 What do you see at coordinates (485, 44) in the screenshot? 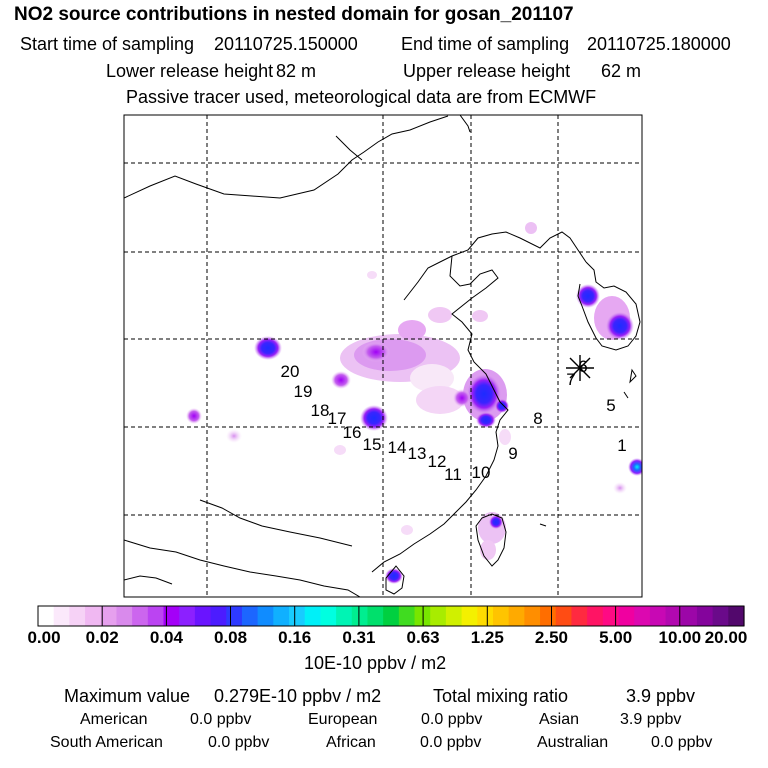
I see `end-time-label: End time of sampling` at bounding box center [485, 44].